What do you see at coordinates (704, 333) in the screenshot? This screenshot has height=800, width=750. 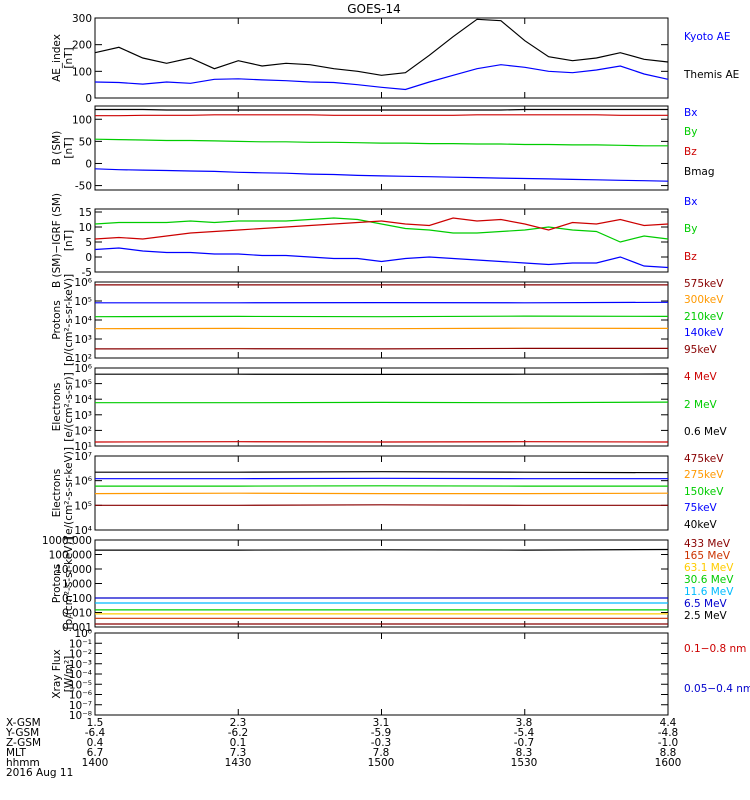 I see `legend-entry: 140keV` at bounding box center [704, 333].